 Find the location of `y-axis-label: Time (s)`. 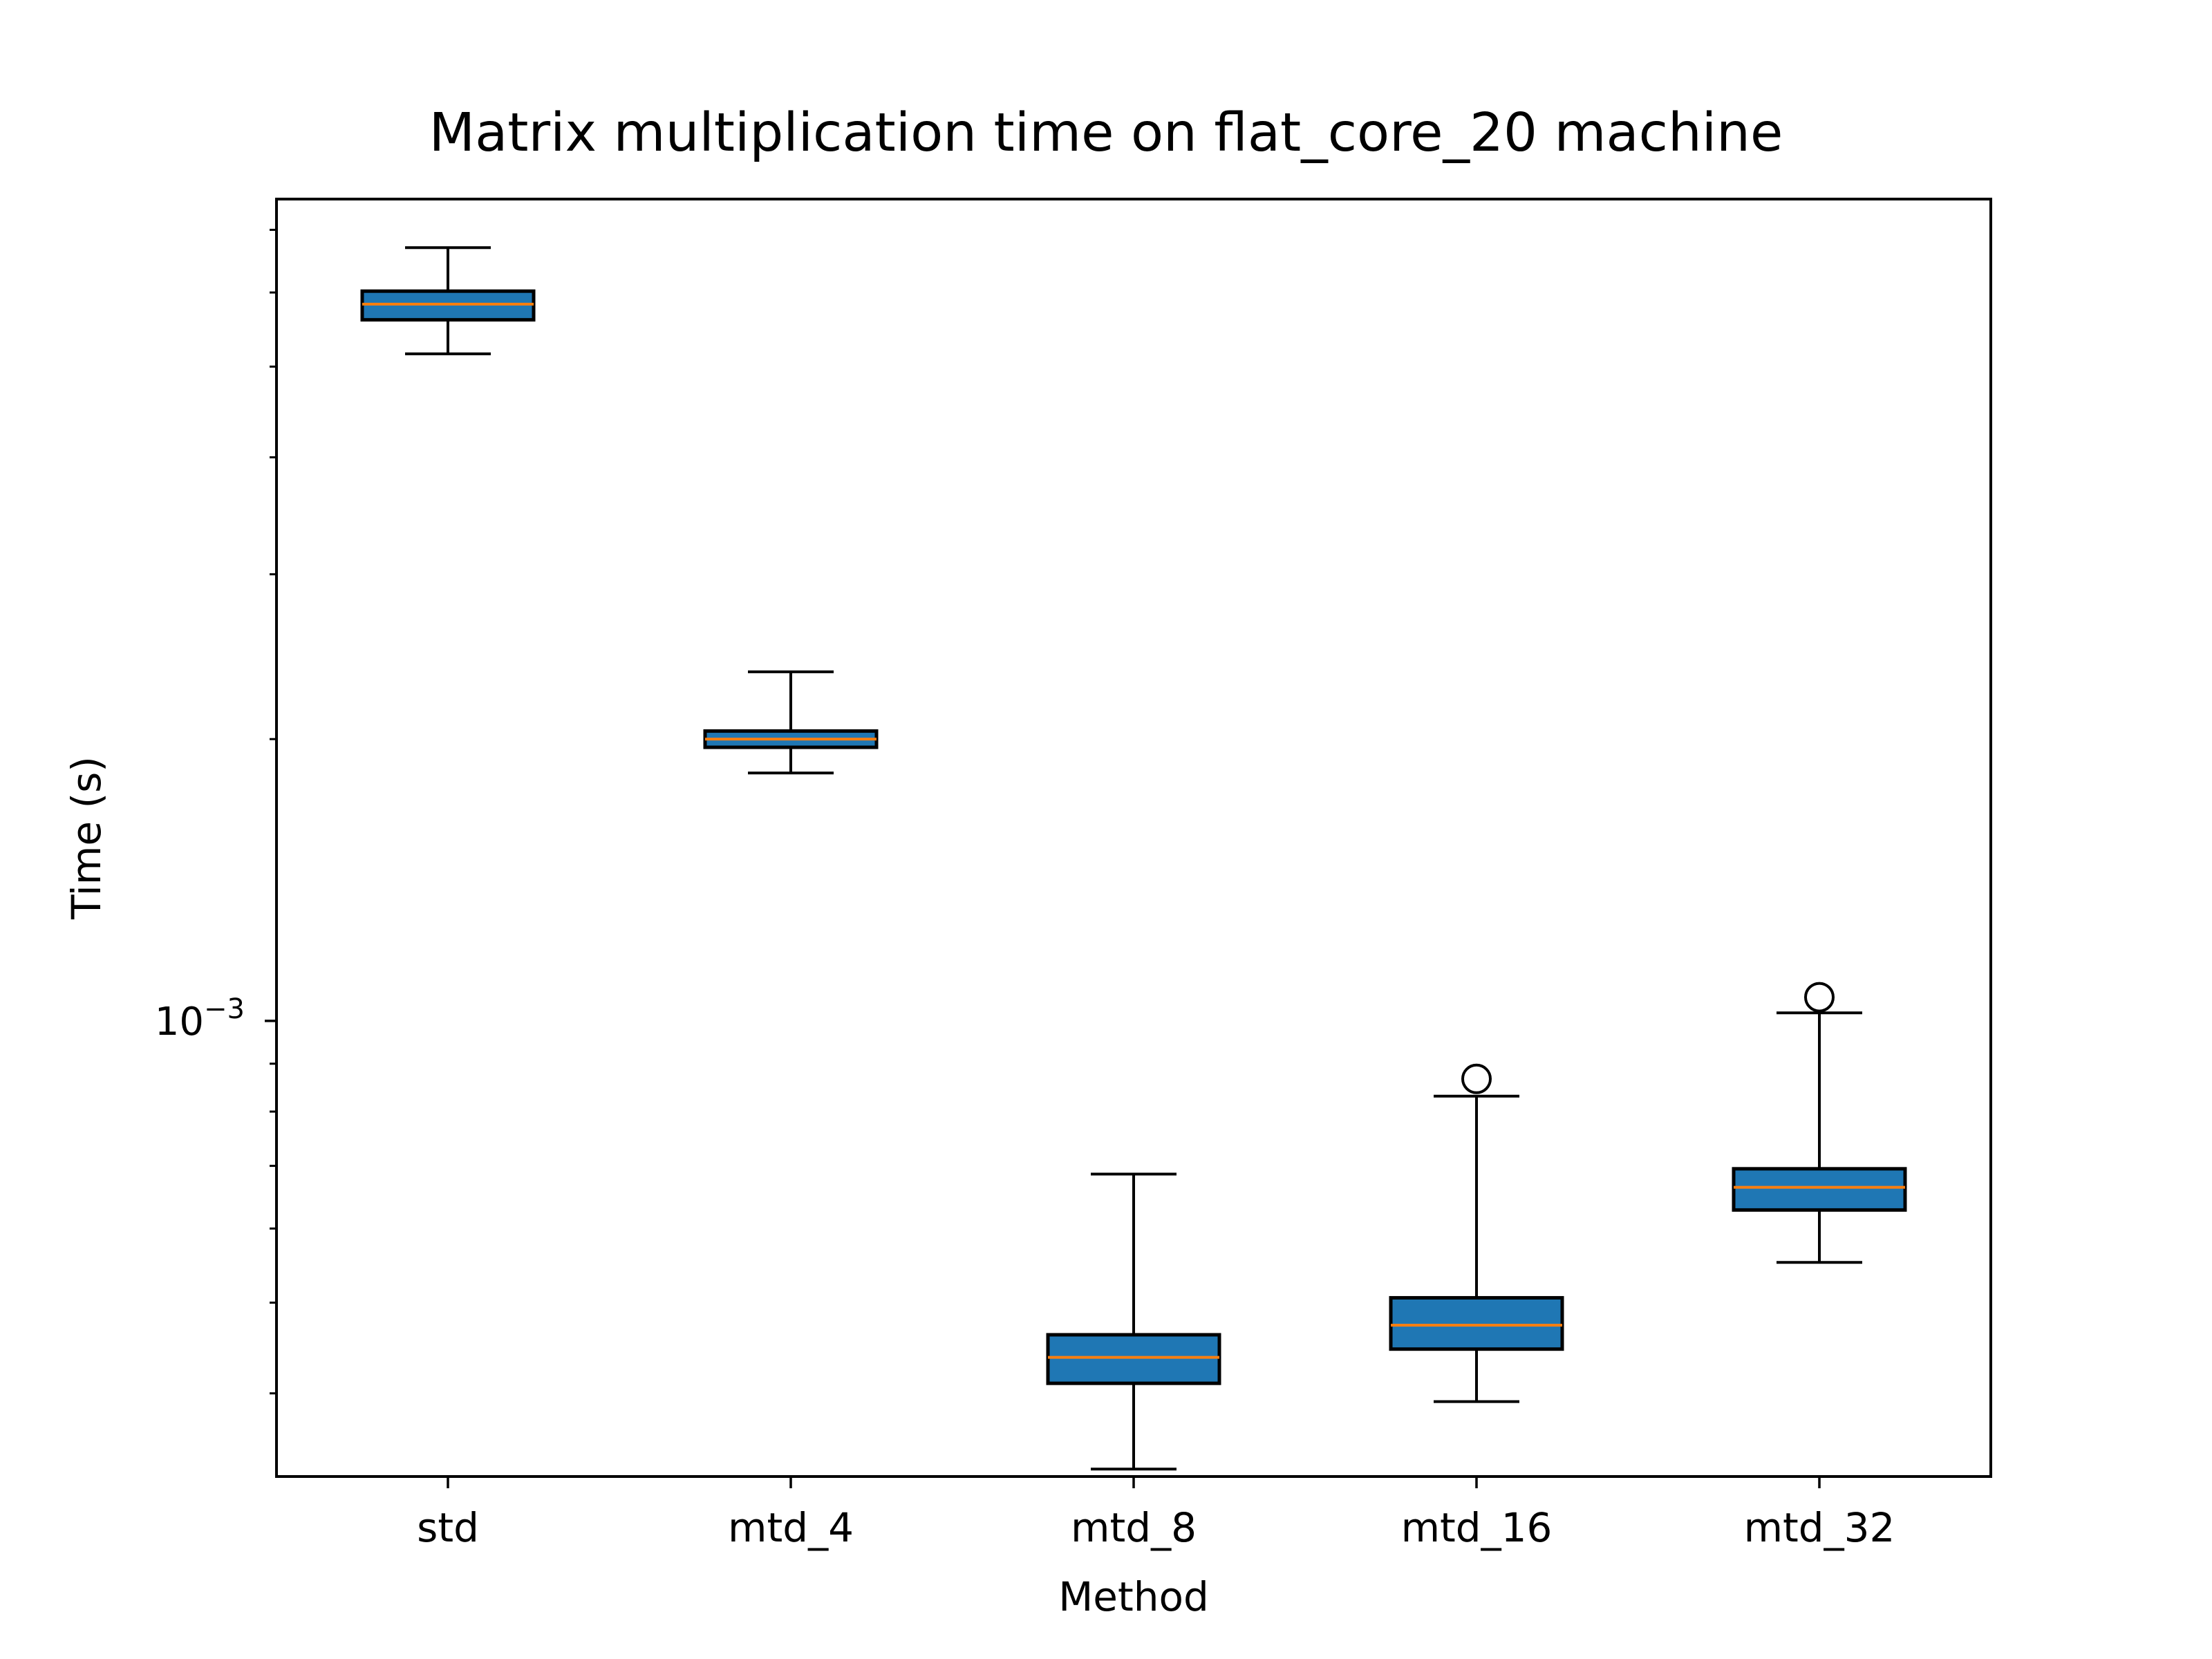

y-axis-label: Time (s) is located at coordinates (86, 838).